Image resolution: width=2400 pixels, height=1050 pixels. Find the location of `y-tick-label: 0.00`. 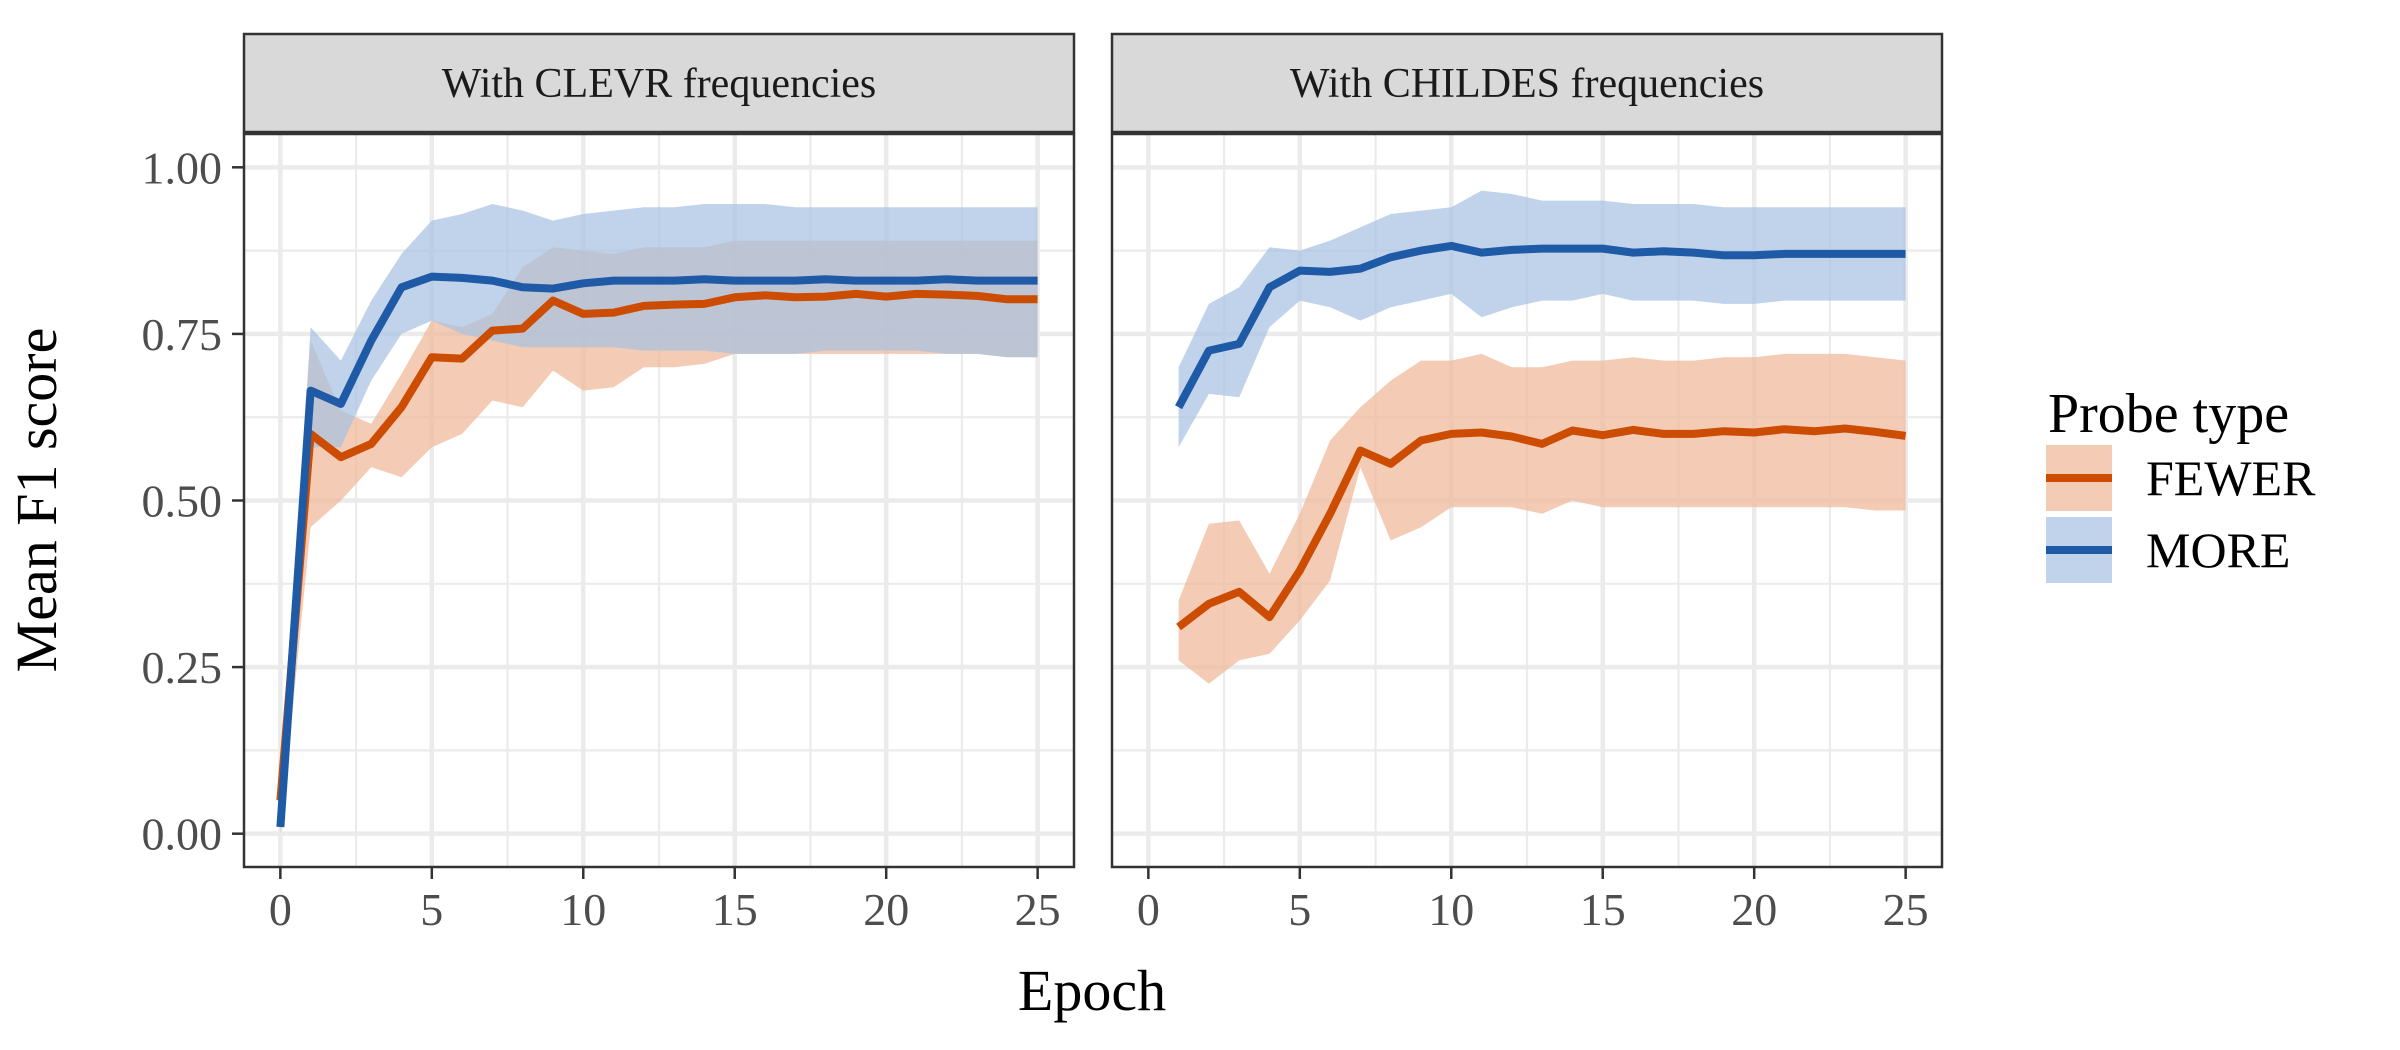

y-tick-label: 0.00 is located at coordinates (182, 834).